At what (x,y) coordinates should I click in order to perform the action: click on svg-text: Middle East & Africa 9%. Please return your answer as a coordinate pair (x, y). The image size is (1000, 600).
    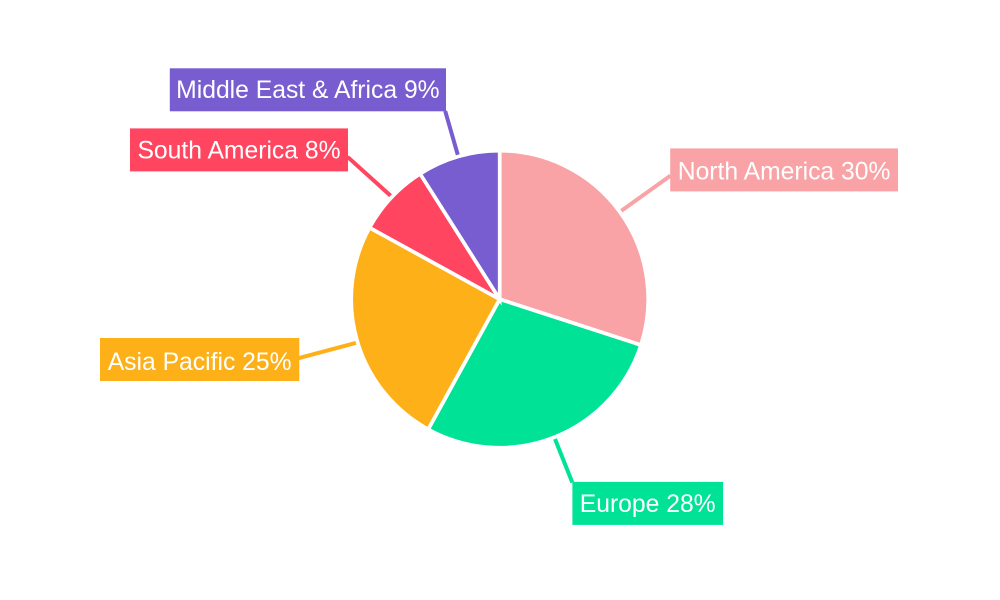
    Looking at the image, I should click on (307, 90).